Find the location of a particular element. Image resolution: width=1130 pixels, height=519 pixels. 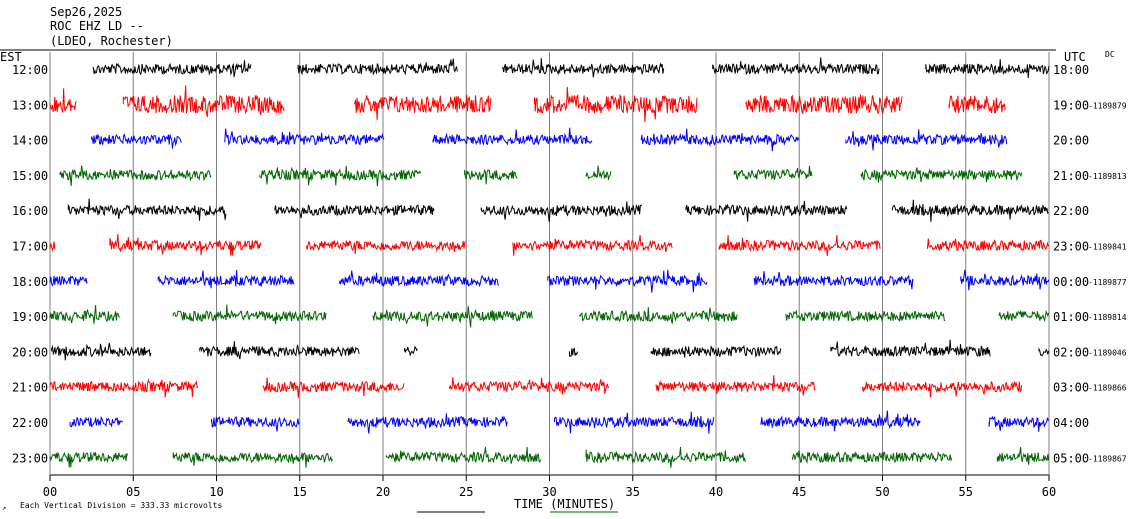

utc-hour-label: 02:00 is located at coordinates (1071, 352).